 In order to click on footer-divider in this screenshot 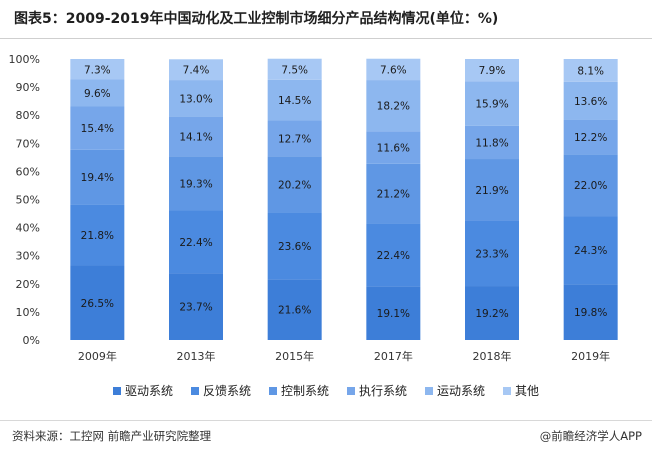, I will do `click(326, 420)`.